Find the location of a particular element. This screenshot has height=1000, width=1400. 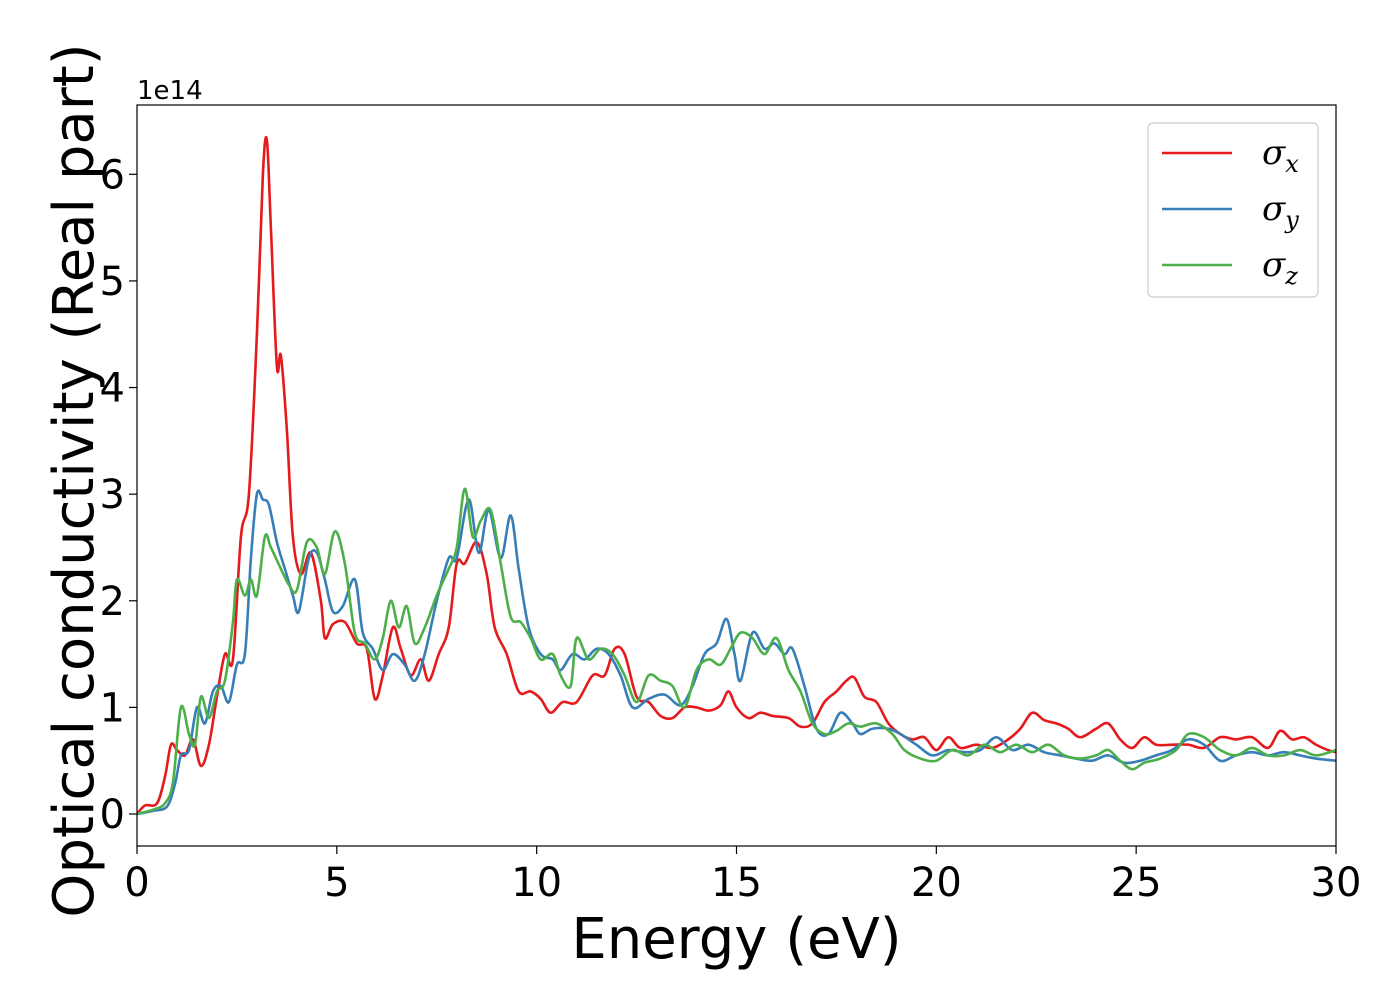

y-tick-label: 0 is located at coordinates (112, 815).